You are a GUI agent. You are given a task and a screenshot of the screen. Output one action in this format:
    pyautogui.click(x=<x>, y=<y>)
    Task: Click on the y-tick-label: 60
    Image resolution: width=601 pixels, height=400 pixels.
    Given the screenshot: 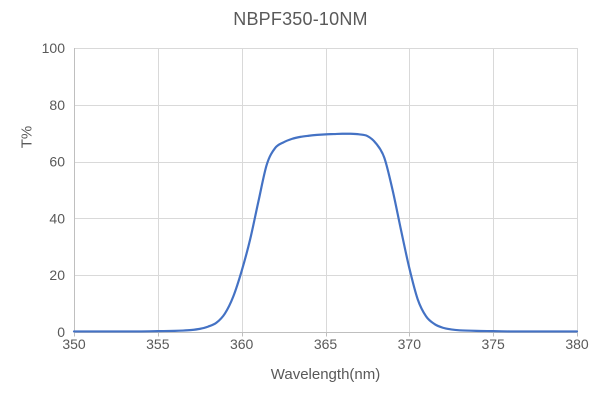 What is the action you would take?
    pyautogui.click(x=57, y=162)
    